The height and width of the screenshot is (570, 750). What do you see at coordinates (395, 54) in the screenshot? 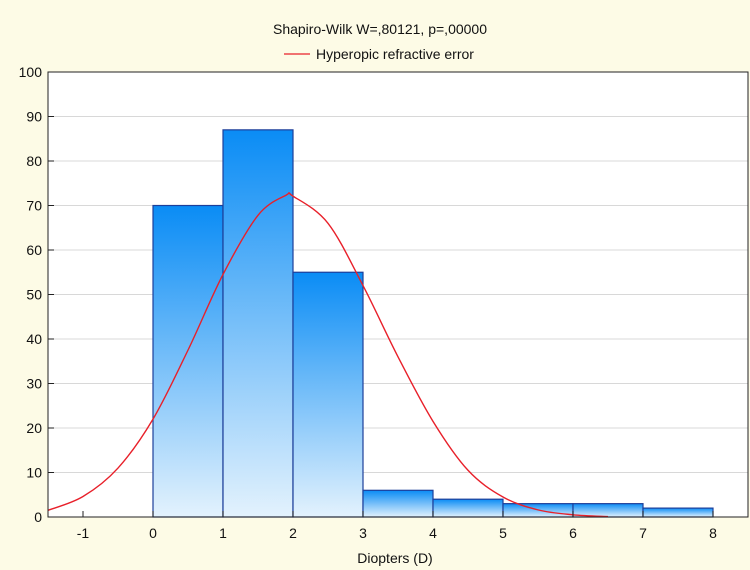
I see `legend-label: Hyperopic refractive error` at bounding box center [395, 54].